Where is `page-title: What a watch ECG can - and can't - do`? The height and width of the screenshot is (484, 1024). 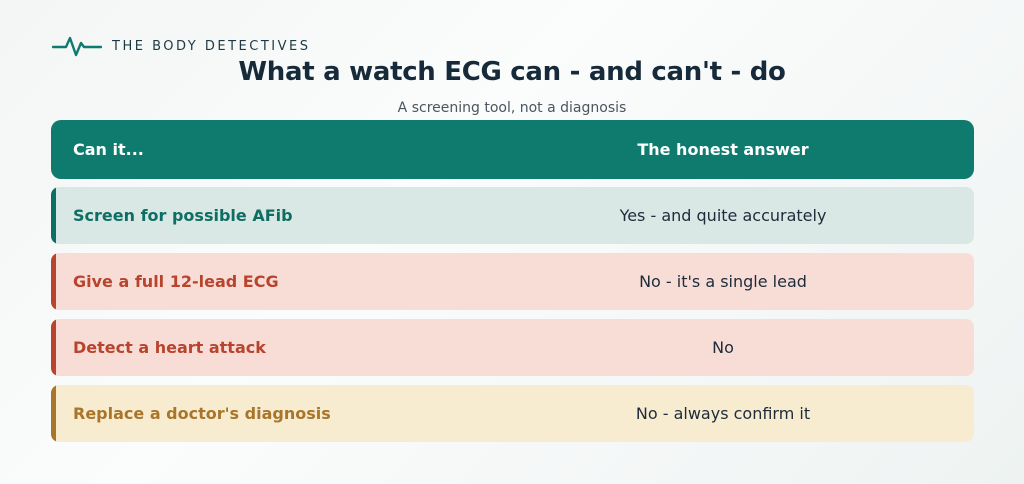 page-title: What a watch ECG can - and can't - do is located at coordinates (512, 72).